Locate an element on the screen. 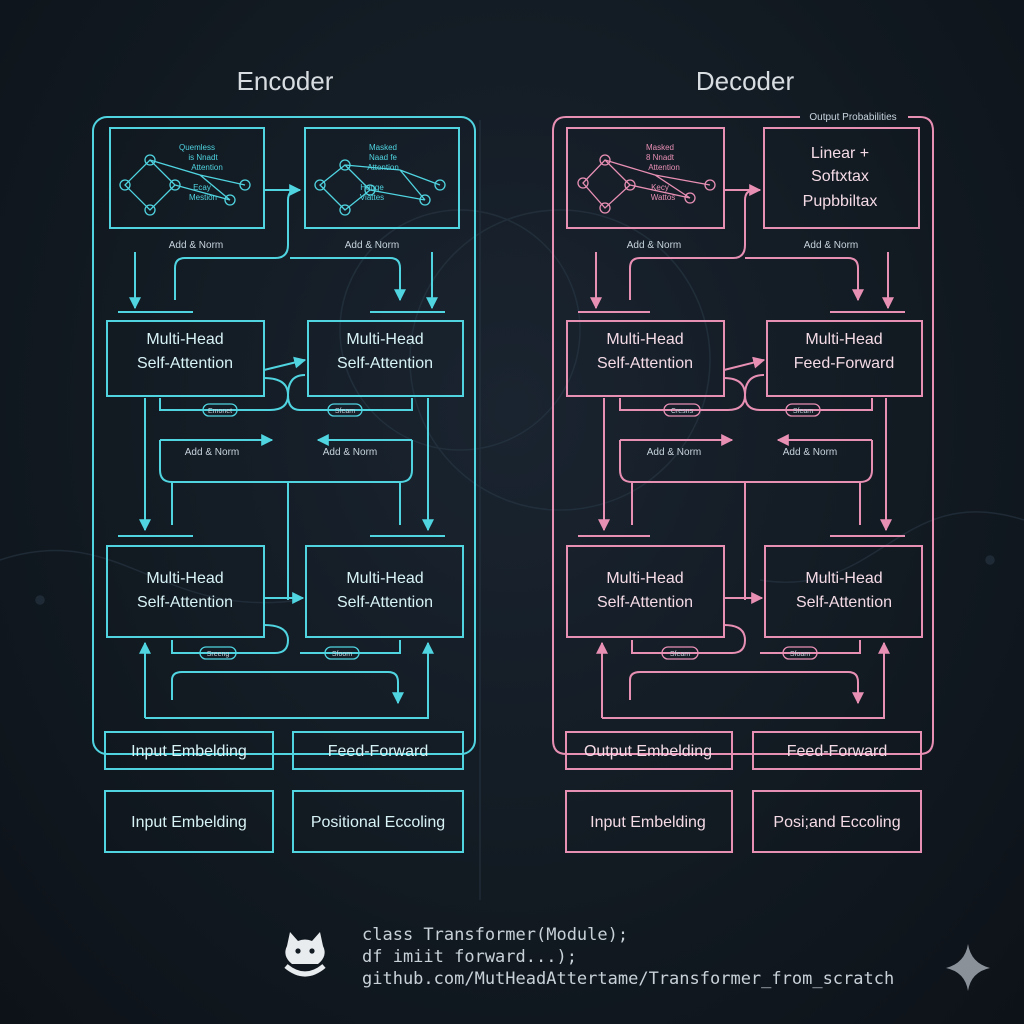  decoder-pill-2-left-label: Sfeam is located at coordinates (680, 654).